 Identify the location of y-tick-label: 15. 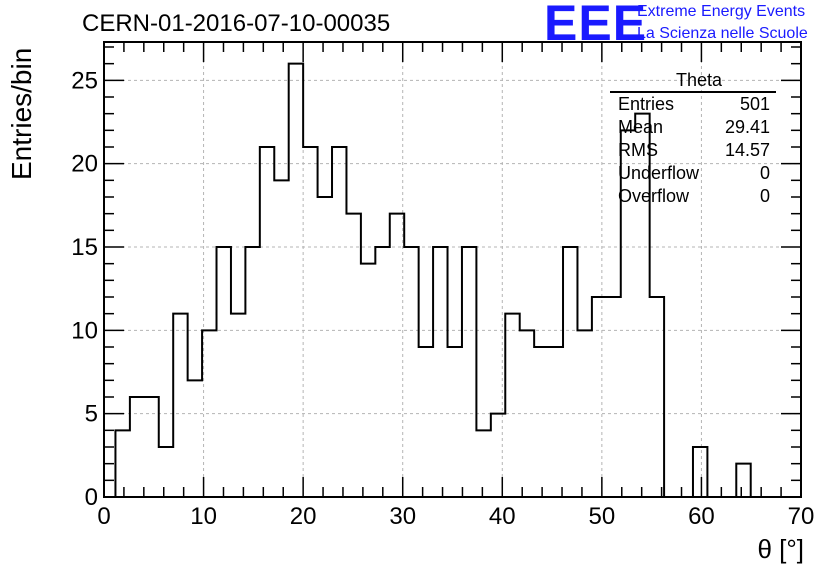
(84, 247).